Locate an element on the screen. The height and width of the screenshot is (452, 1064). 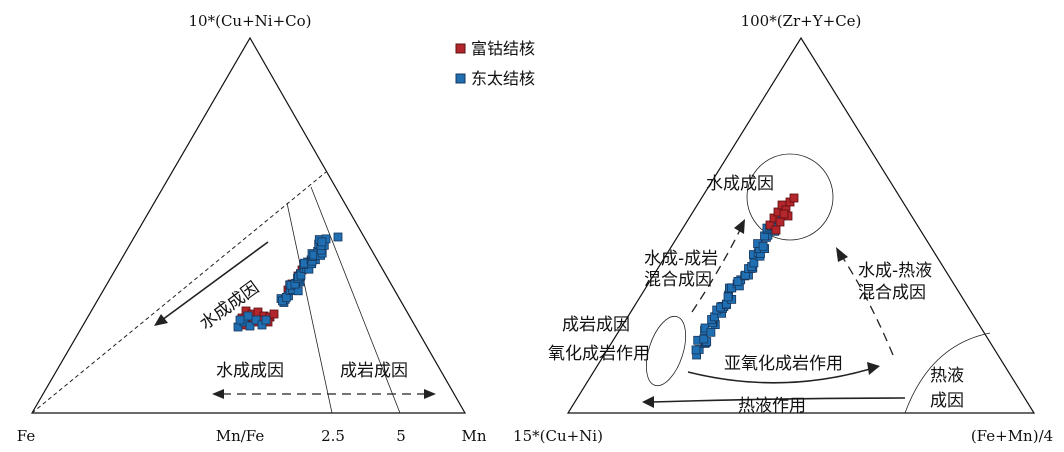
left-tick-5-label: 5 is located at coordinates (401, 436).